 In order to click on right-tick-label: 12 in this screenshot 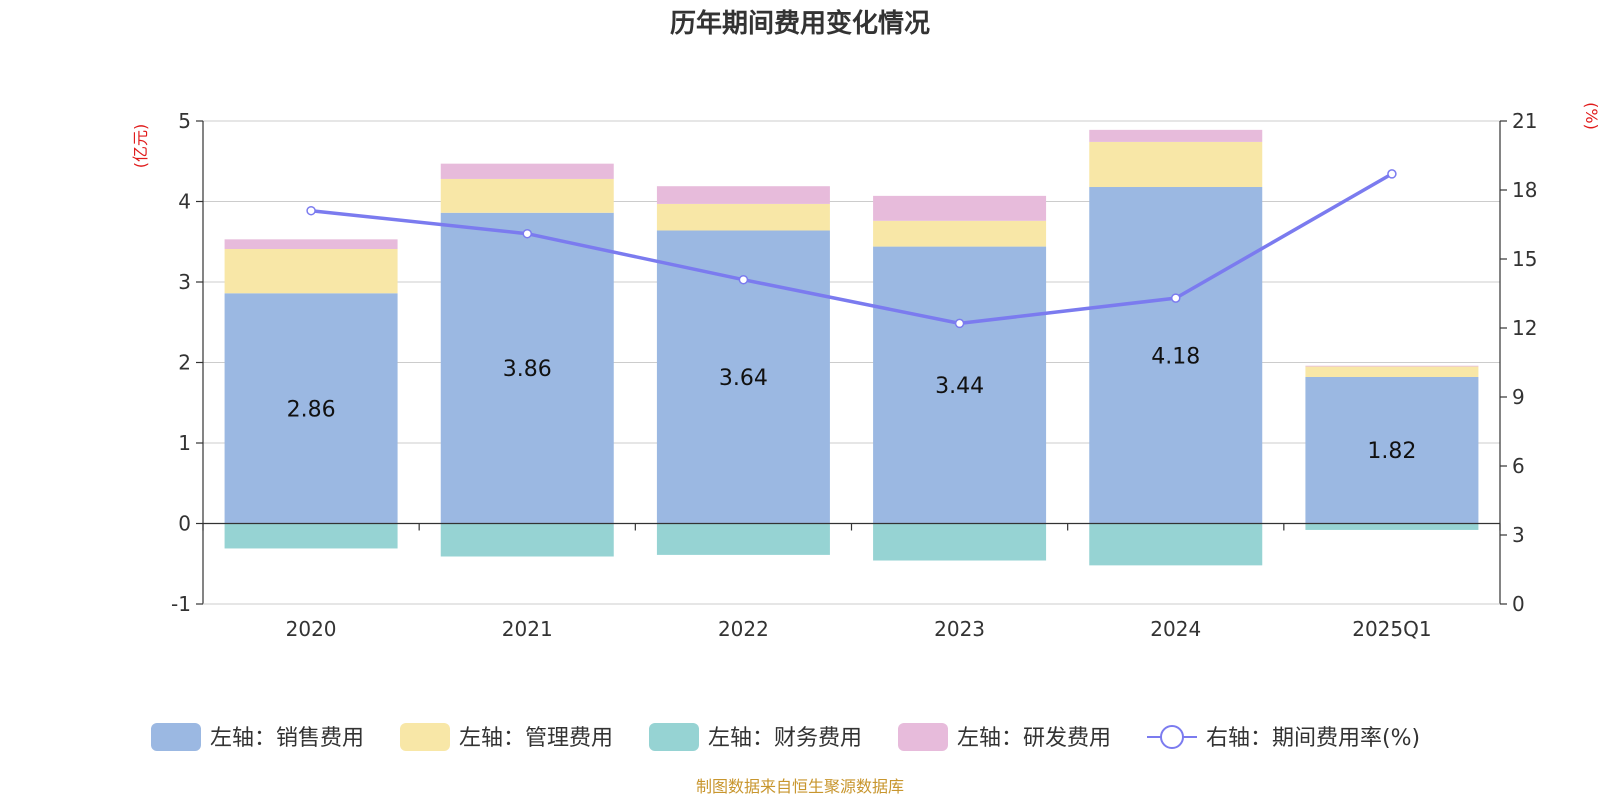, I will do `click(1524, 328)`.